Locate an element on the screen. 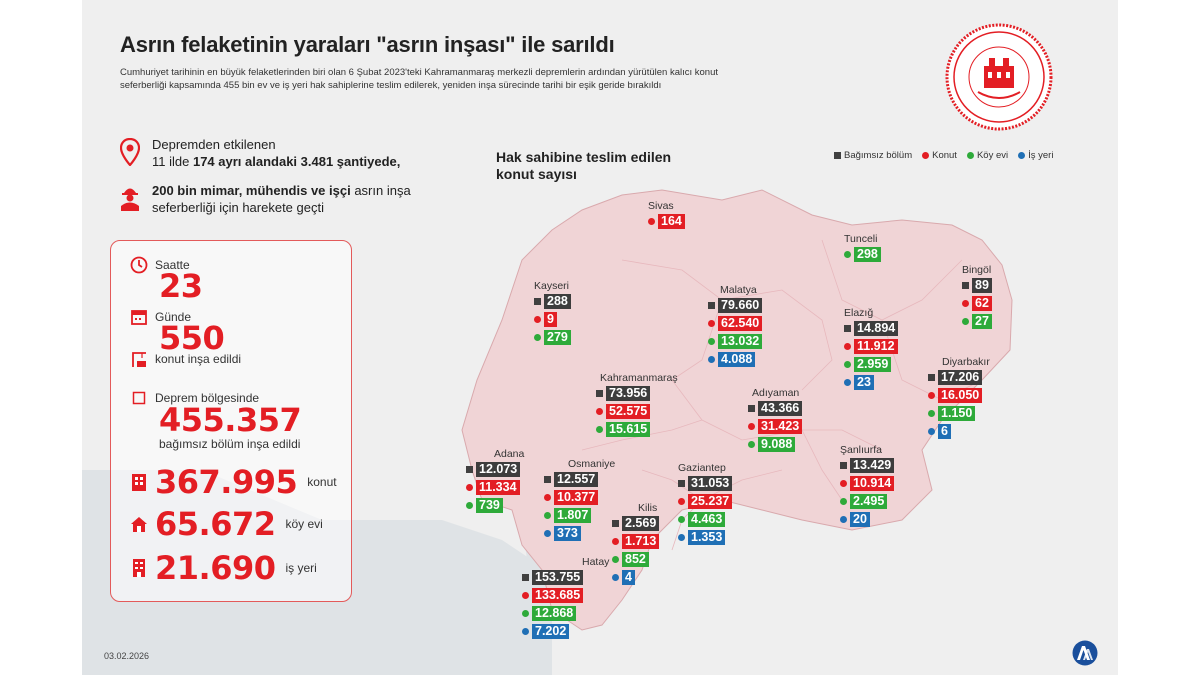  legend-item-bagimsiz: Bağımsız bölüm is located at coordinates (873, 155).